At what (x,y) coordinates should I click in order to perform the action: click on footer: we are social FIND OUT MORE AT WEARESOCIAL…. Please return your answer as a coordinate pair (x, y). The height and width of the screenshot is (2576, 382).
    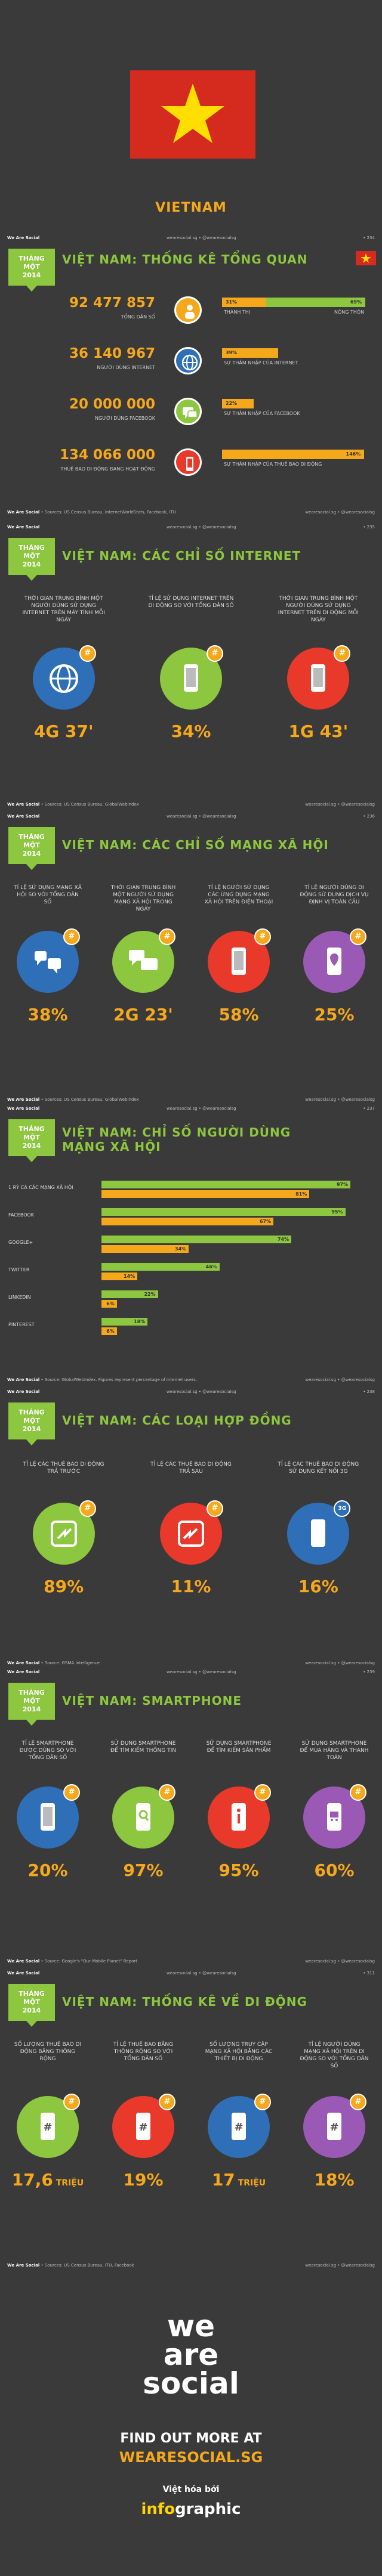
    Looking at the image, I should click on (191, 2425).